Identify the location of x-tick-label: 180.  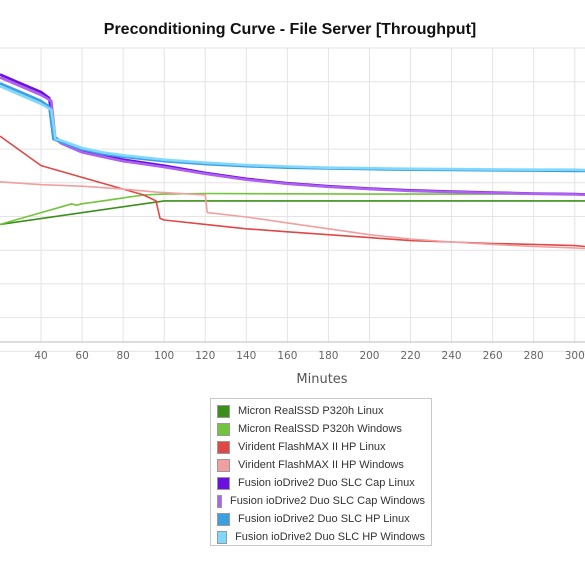
(328, 356).